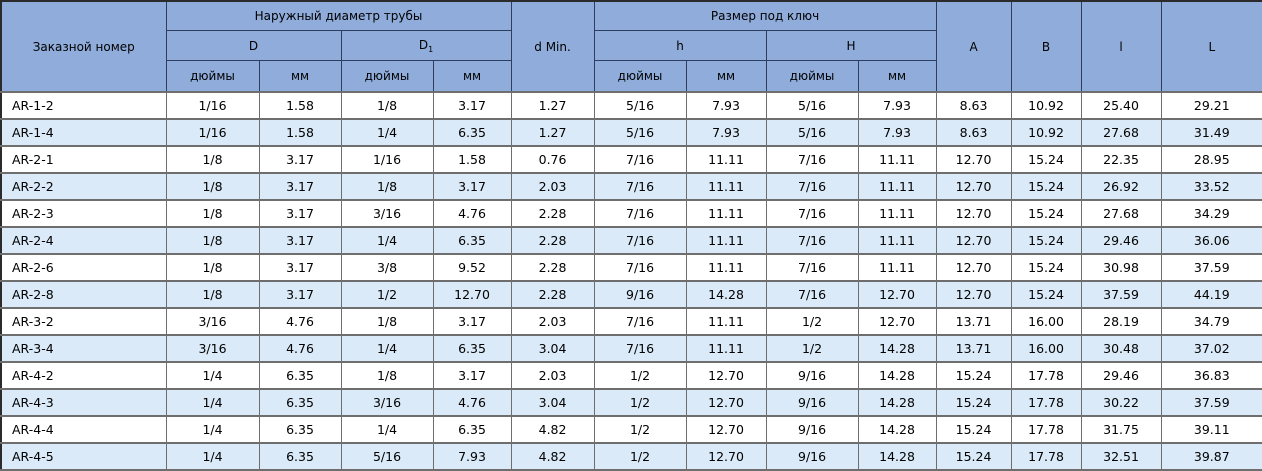 The image size is (1262, 471). What do you see at coordinates (1121, 429) in the screenshot?
I see `value-cell: 31.75` at bounding box center [1121, 429].